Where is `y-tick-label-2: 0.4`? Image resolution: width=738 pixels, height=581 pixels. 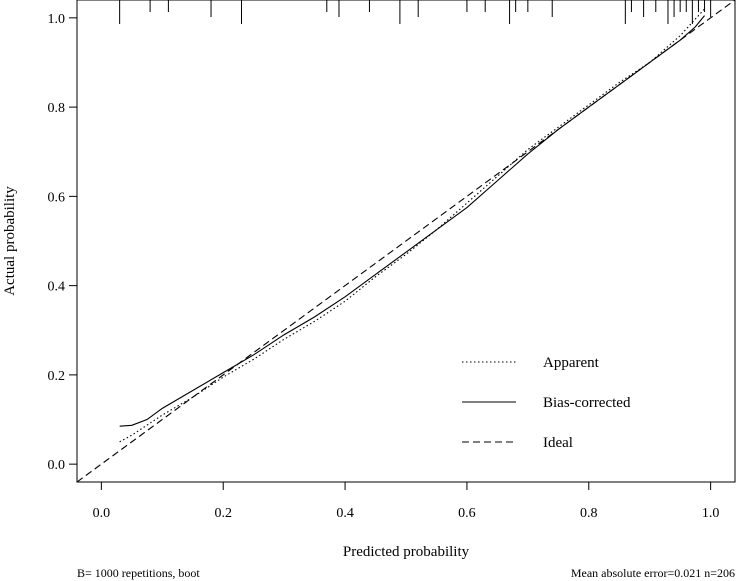 y-tick-label-2: 0.4 is located at coordinates (57, 287).